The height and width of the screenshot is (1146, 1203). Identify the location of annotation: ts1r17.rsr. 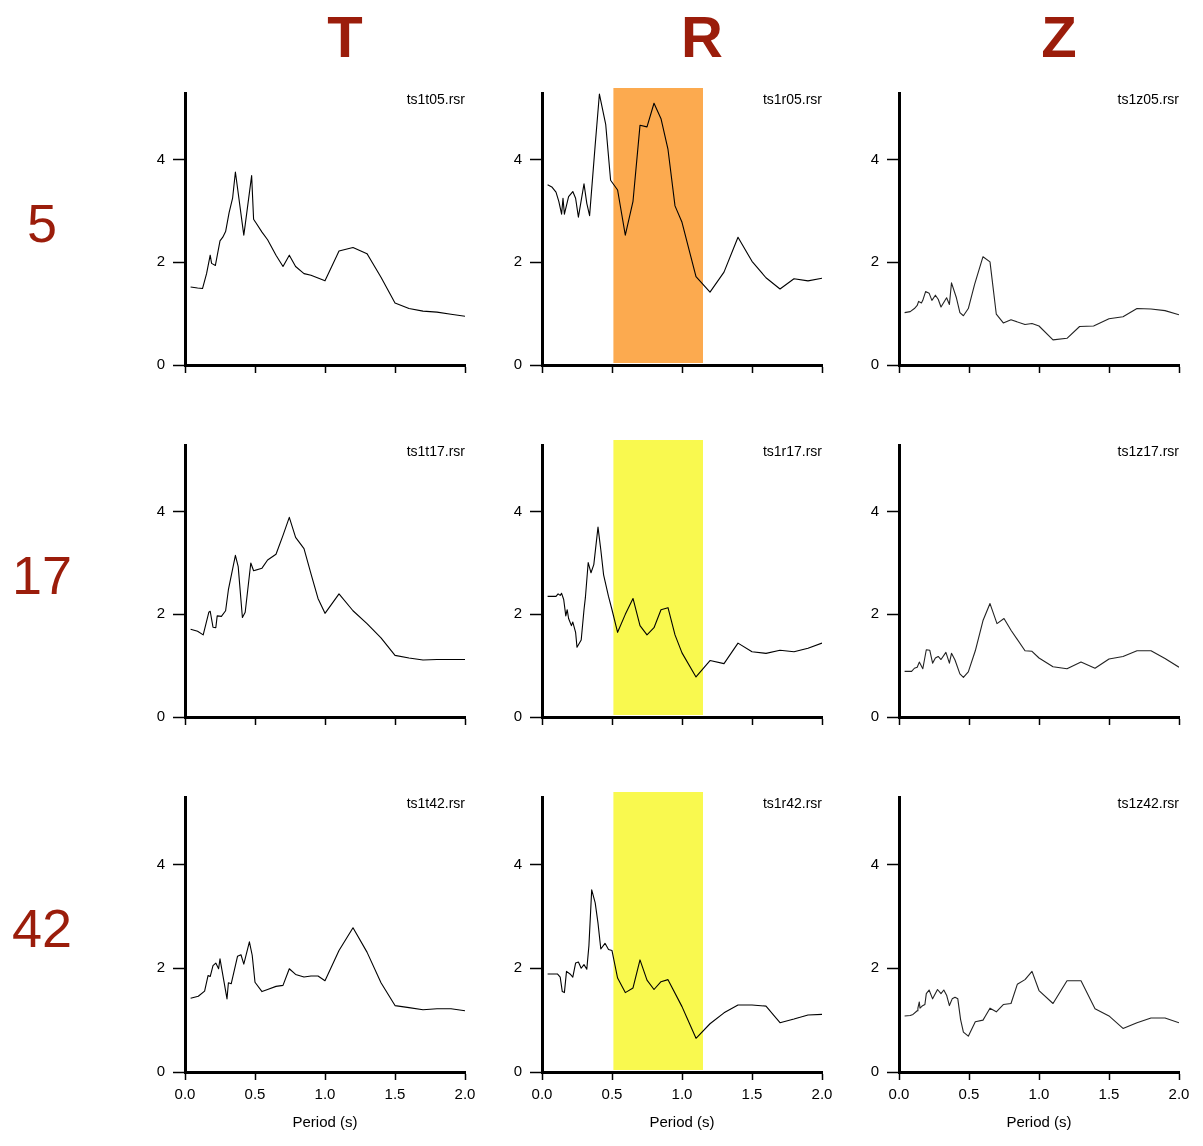
(792, 450).